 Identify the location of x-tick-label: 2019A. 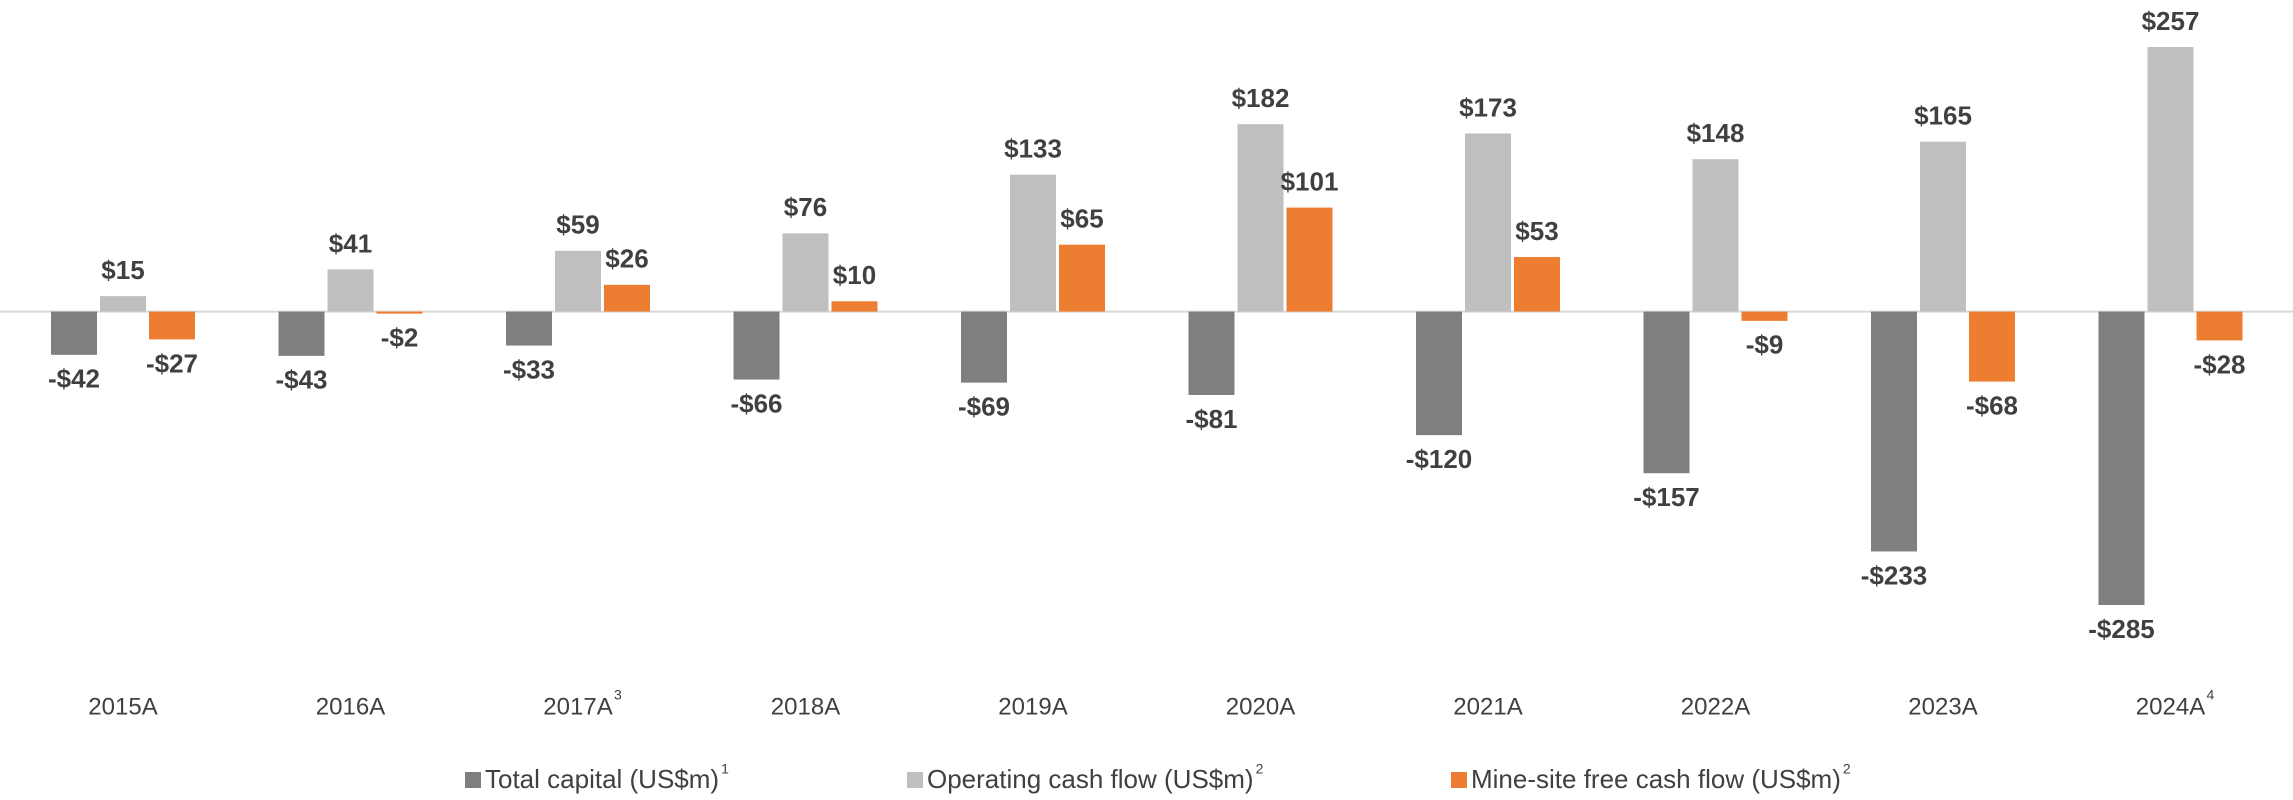
(1032, 706).